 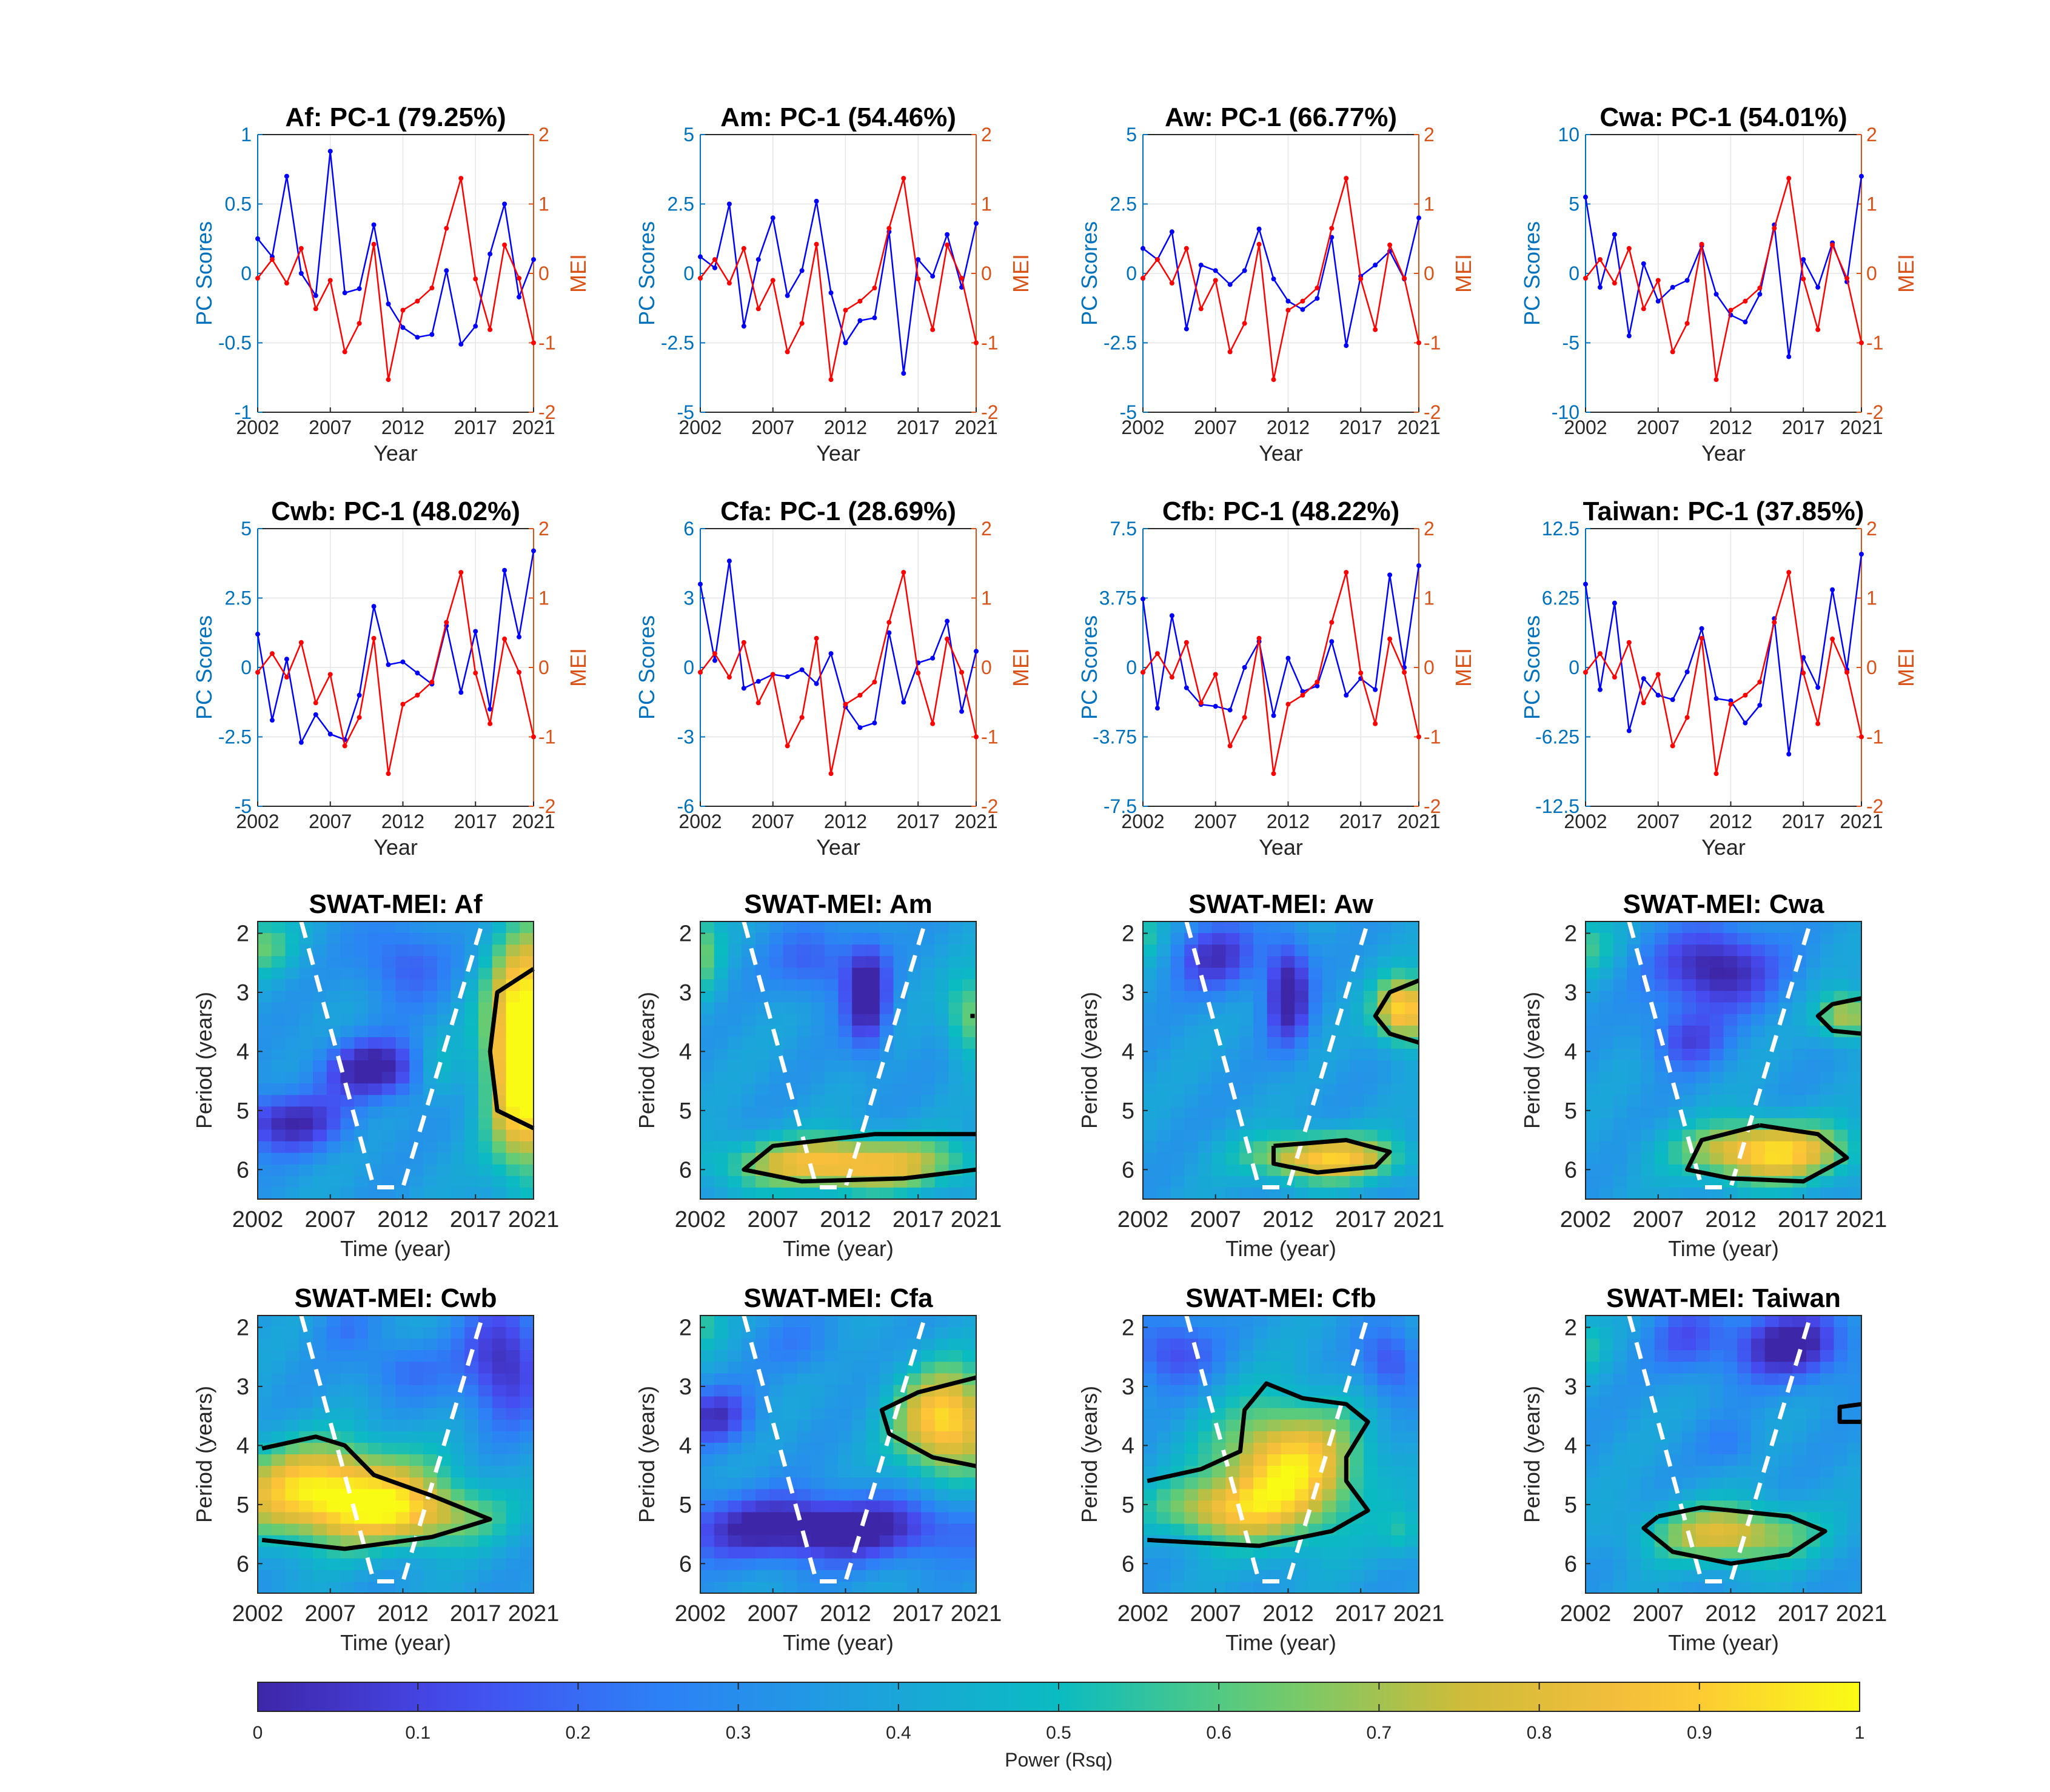 What do you see at coordinates (1861, 427) in the screenshot?
I see `x-tick-label: 2021` at bounding box center [1861, 427].